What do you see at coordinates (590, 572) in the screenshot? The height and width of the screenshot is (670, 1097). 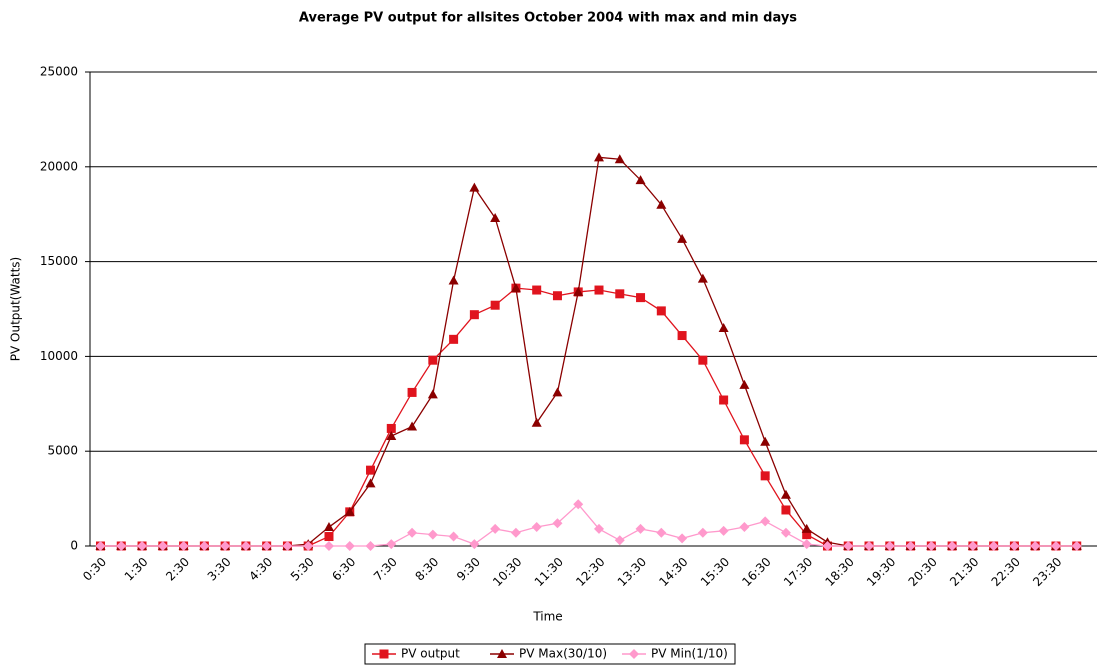 I see `x-tick-label: 12:30` at bounding box center [590, 572].